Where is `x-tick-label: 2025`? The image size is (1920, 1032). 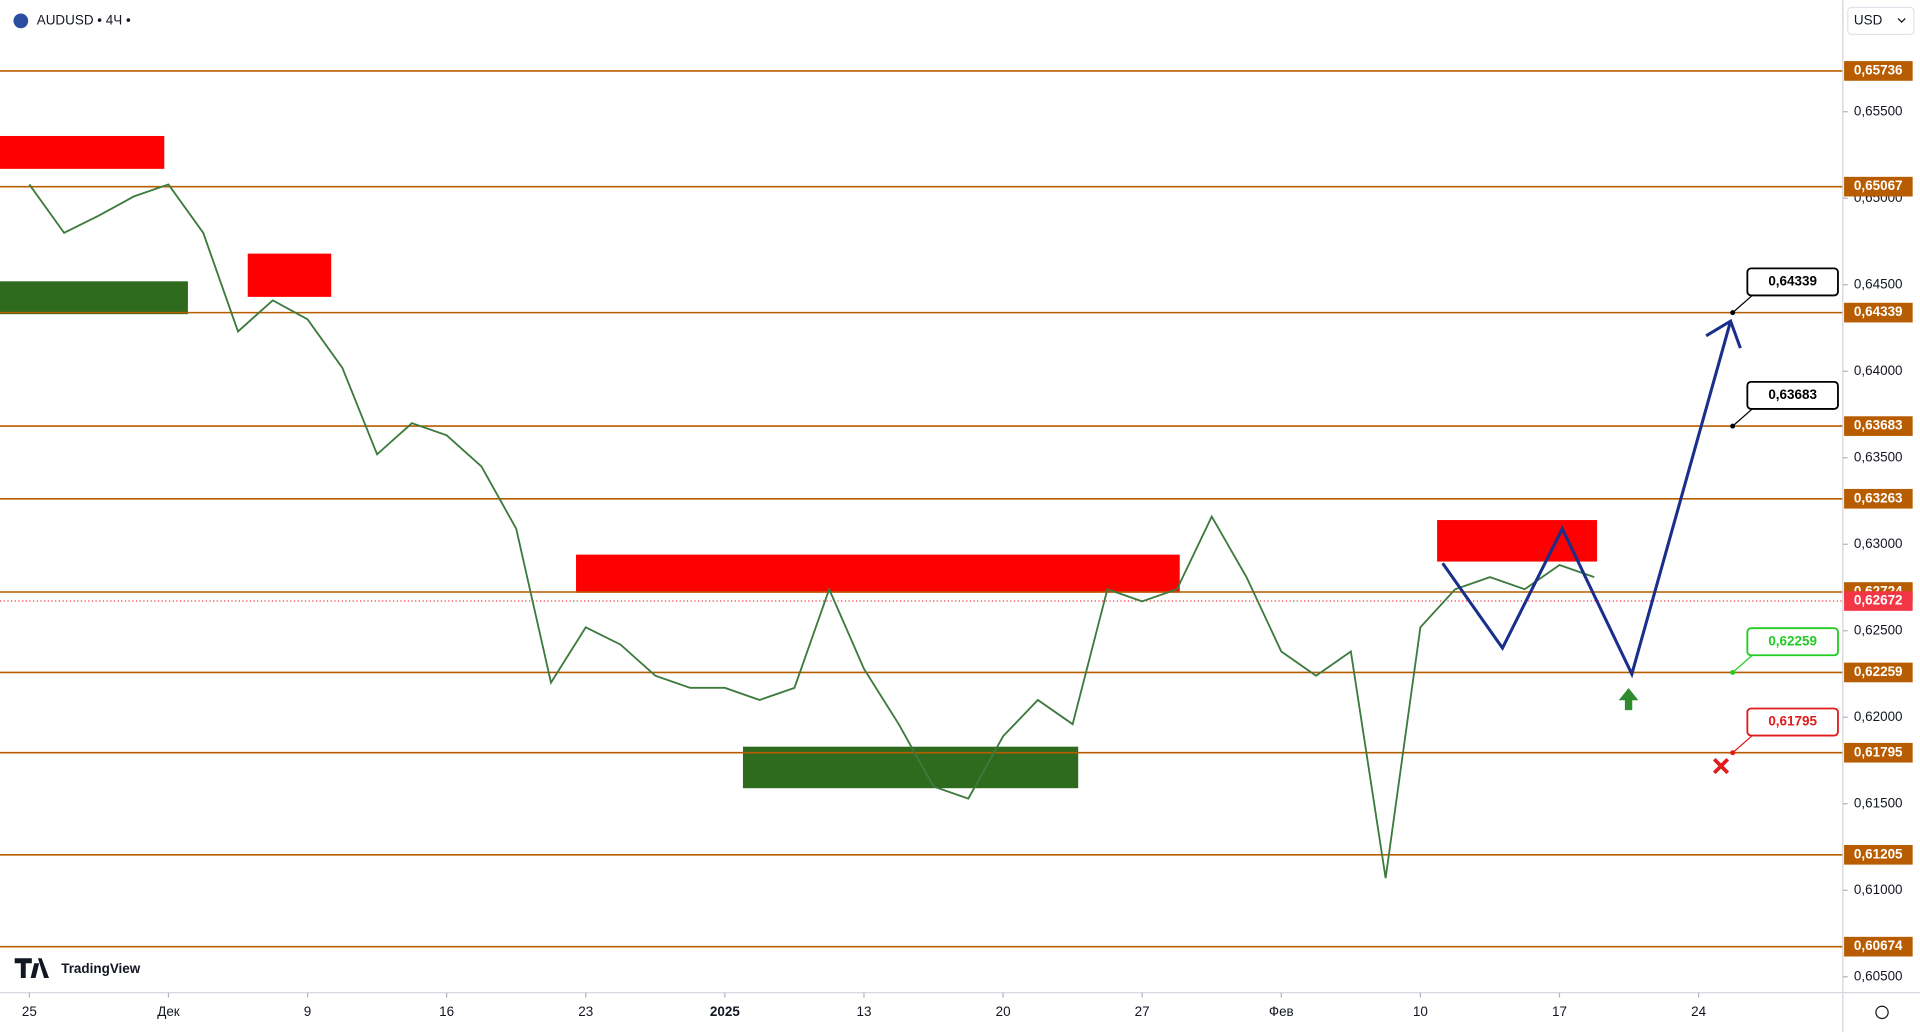 x-tick-label: 2025 is located at coordinates (725, 1011).